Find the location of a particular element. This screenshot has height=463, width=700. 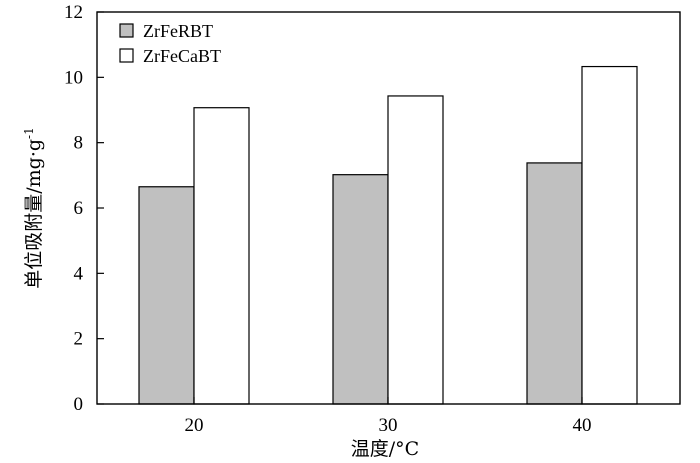

y-tick-label-0: 0 is located at coordinates (79, 404).